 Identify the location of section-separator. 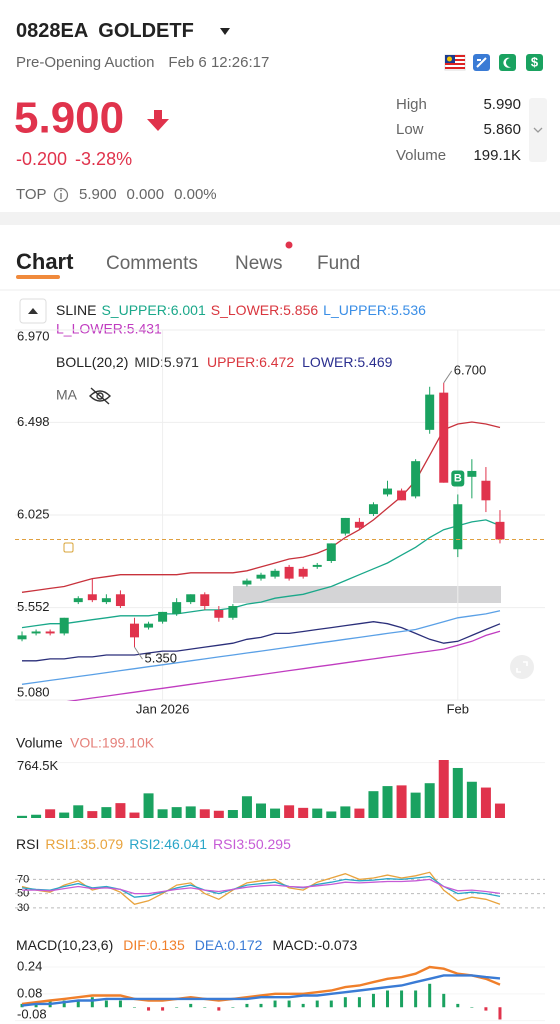
(280, 218).